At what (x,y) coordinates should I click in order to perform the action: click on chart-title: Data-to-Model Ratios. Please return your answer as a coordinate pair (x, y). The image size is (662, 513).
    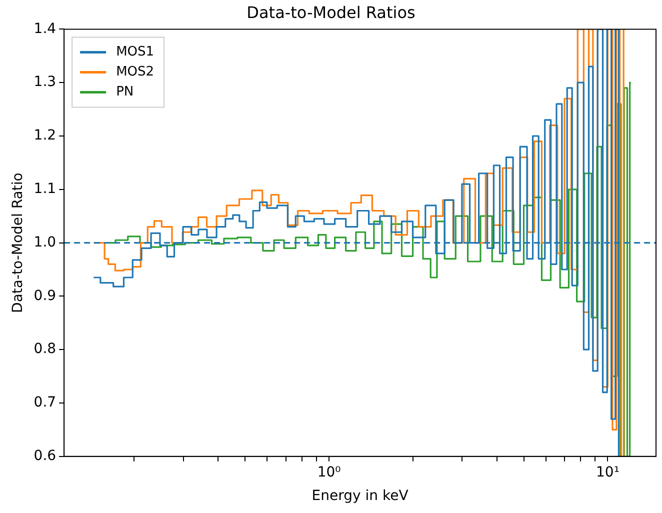
    Looking at the image, I should click on (331, 12).